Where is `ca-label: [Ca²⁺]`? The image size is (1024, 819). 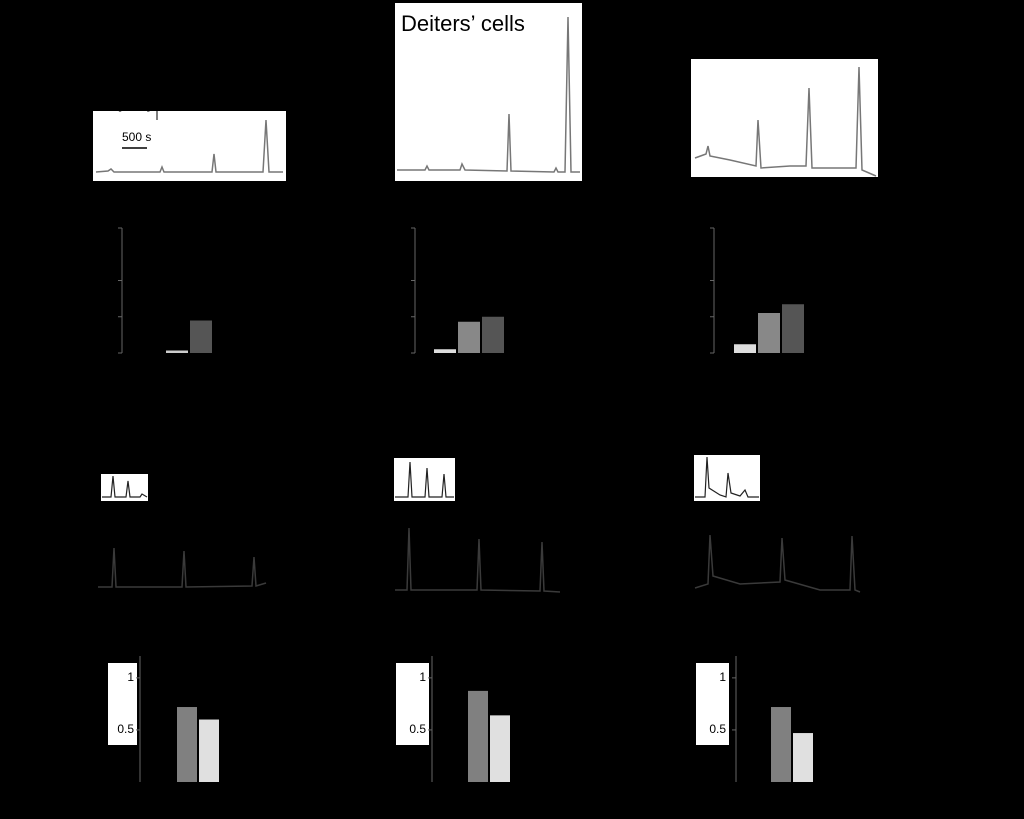
ca-label: [Ca²⁺] is located at coordinates (134, 105).